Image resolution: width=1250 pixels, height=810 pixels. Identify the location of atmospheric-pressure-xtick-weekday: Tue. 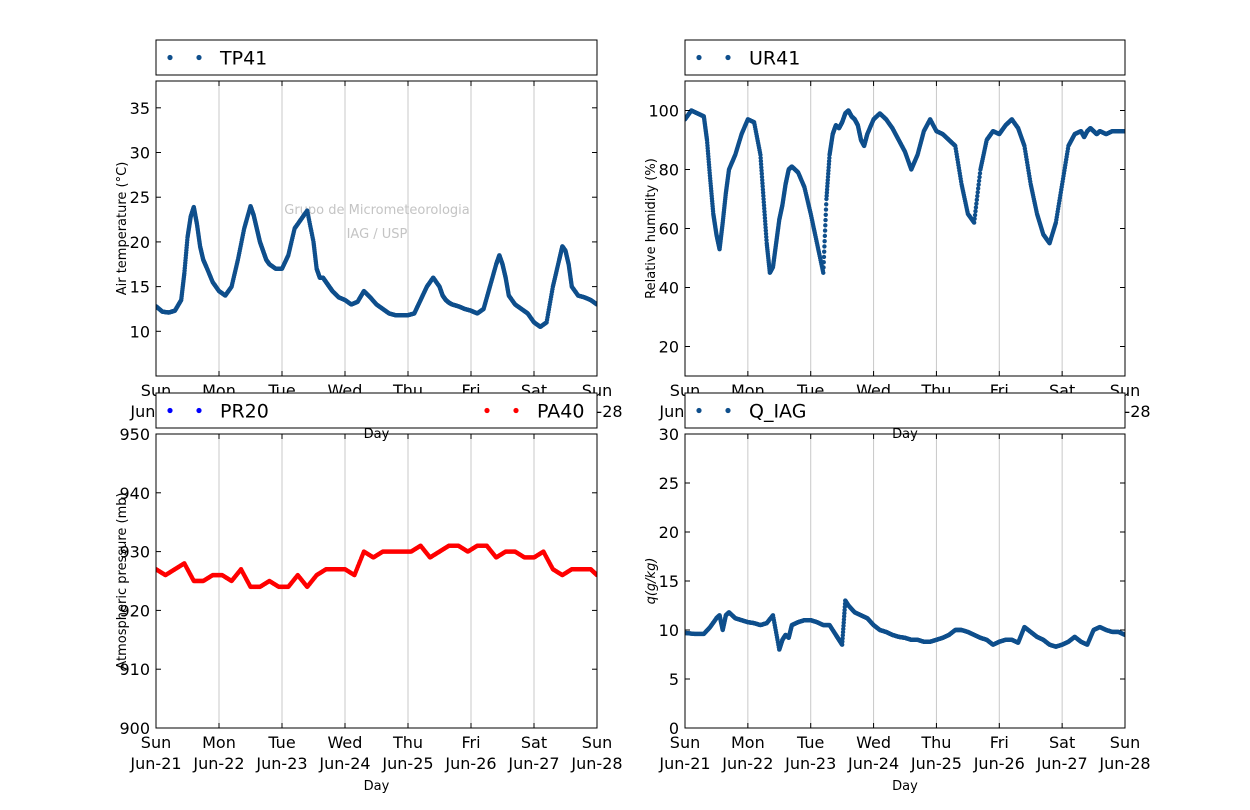
(281, 742).